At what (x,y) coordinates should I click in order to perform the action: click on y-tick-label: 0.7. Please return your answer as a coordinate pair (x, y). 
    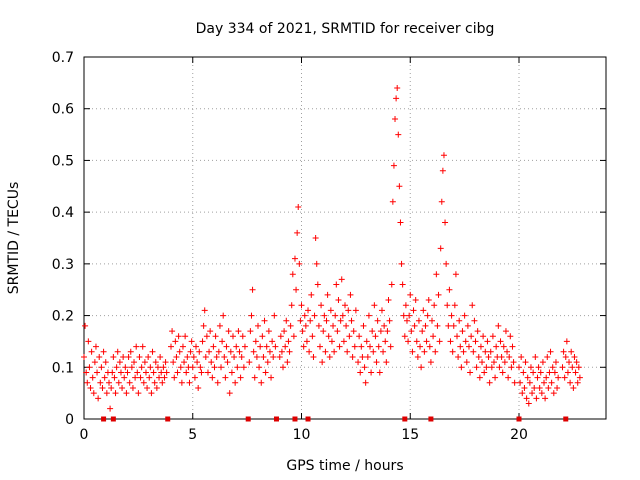
    Looking at the image, I should click on (63, 58).